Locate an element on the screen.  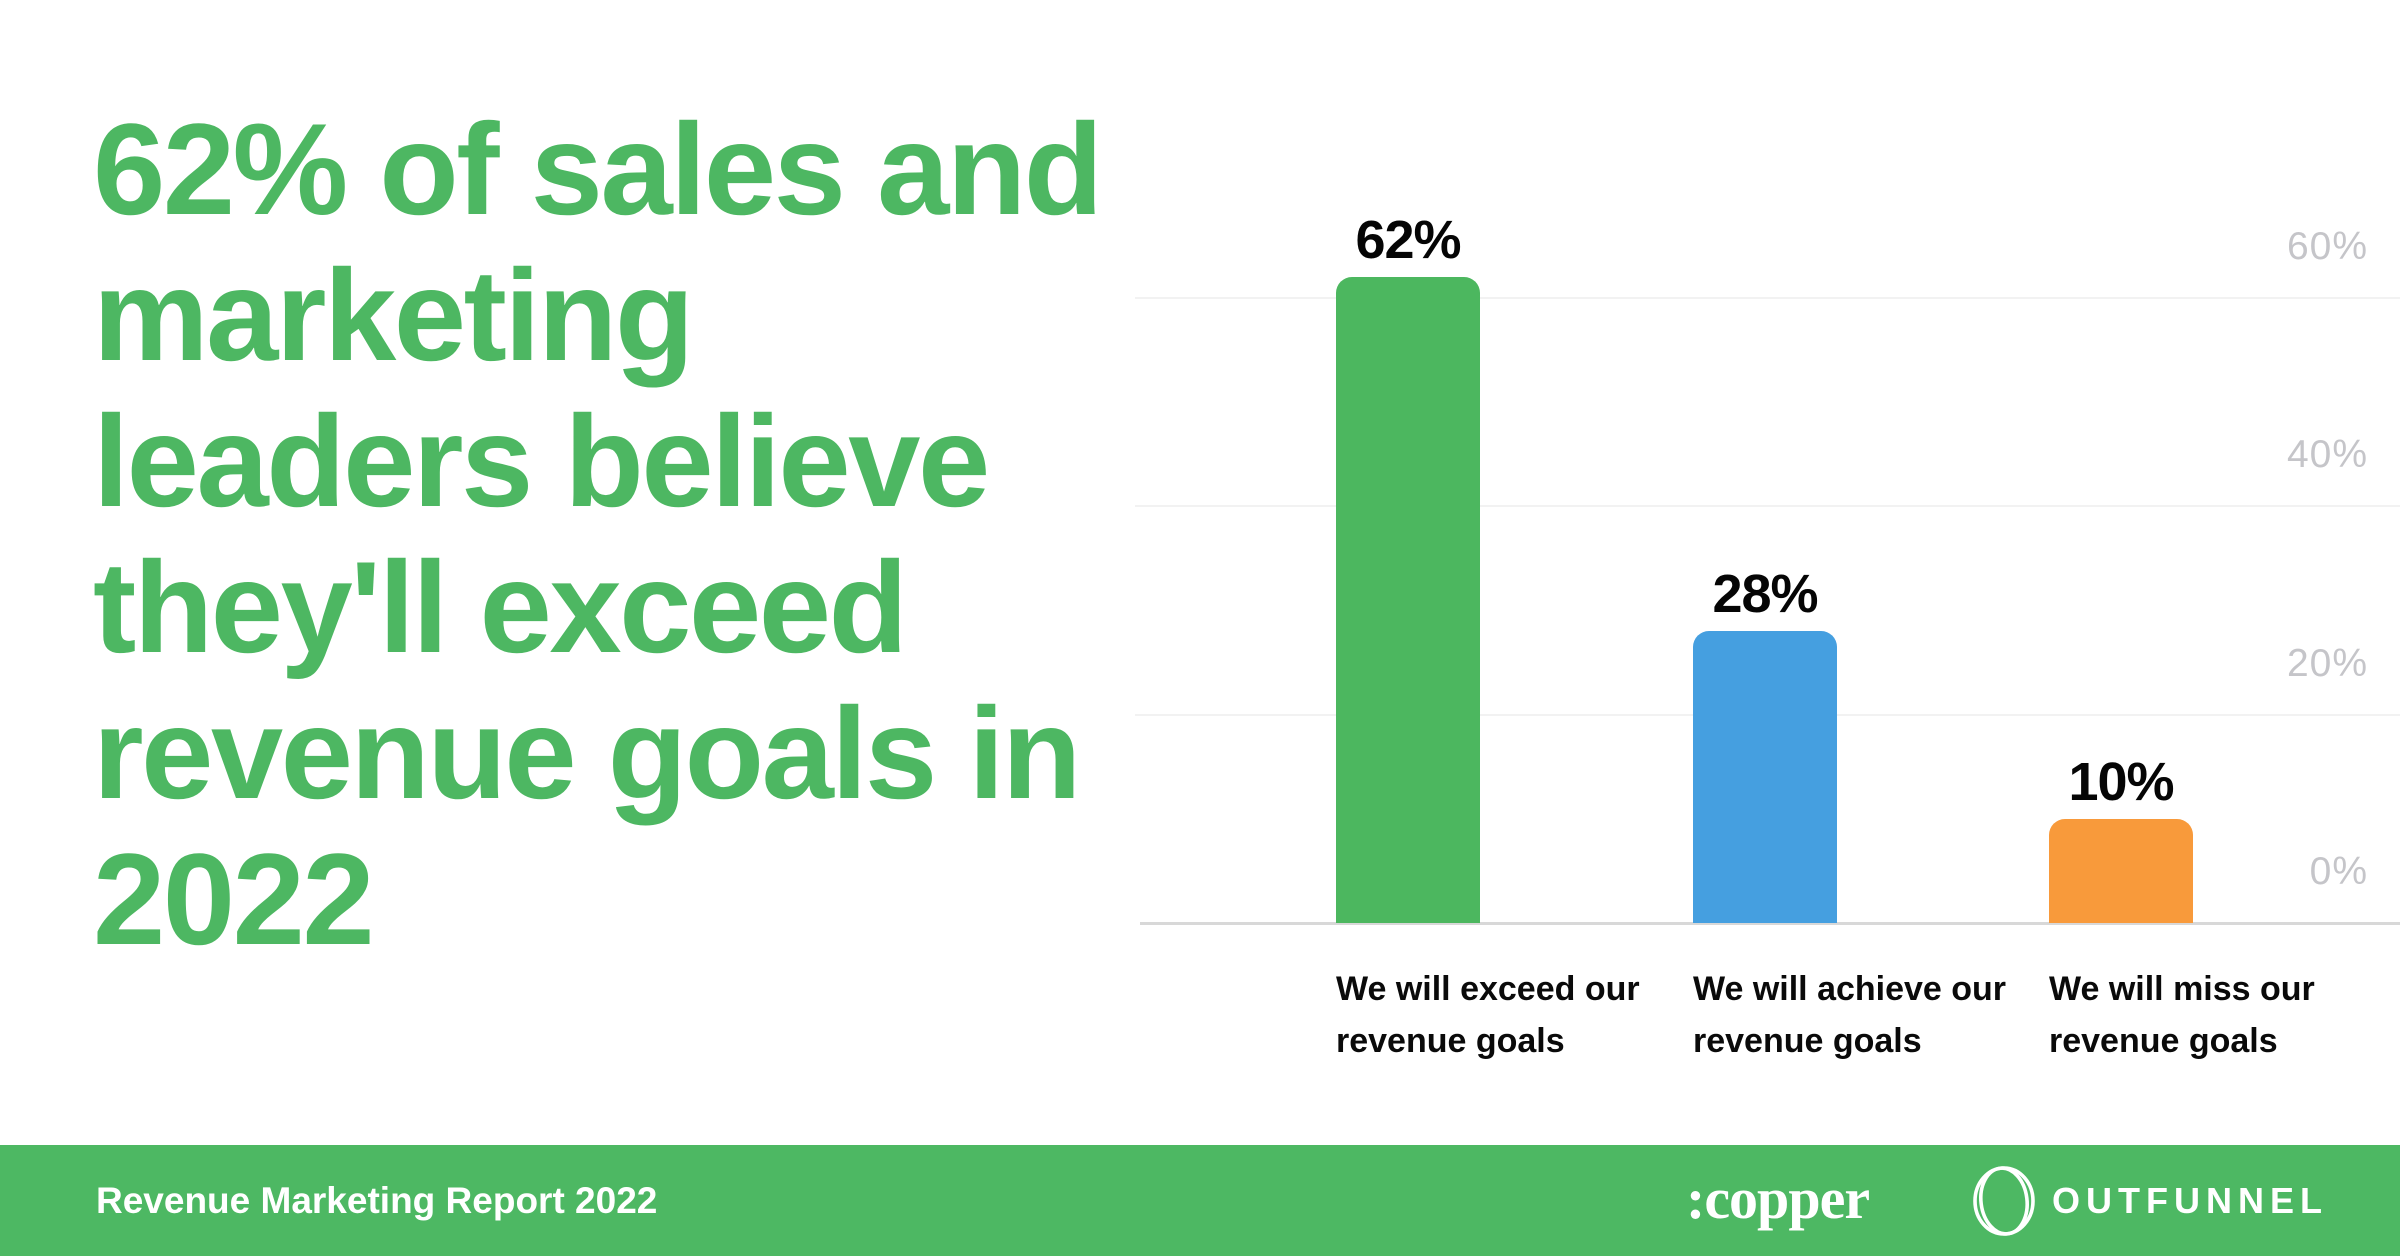
y-axis-tick-0%: 0% is located at coordinates (2338, 871).